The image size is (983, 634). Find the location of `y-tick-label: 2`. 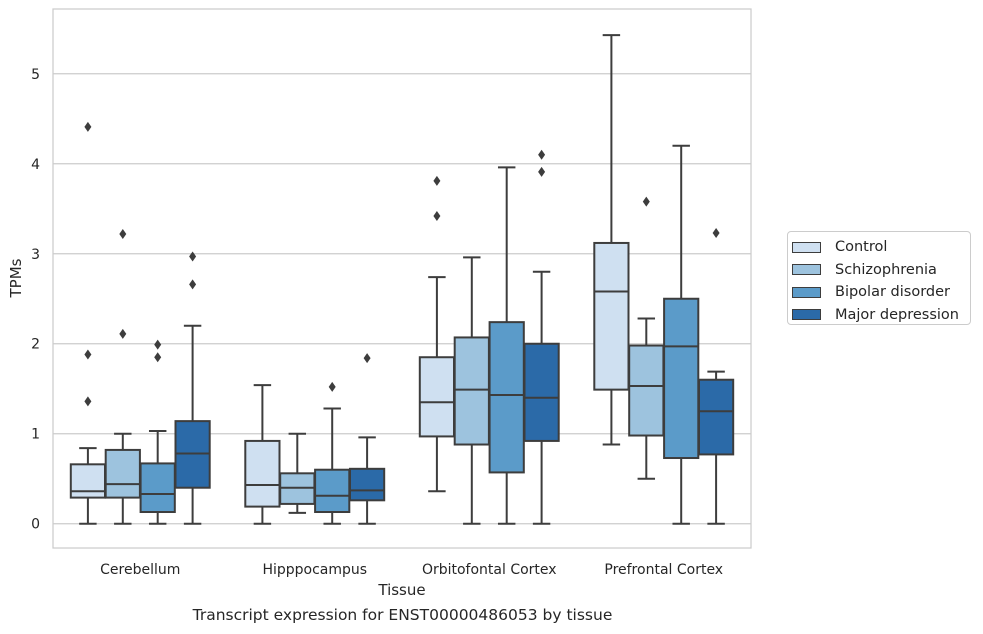

y-tick-label: 2 is located at coordinates (35, 345).